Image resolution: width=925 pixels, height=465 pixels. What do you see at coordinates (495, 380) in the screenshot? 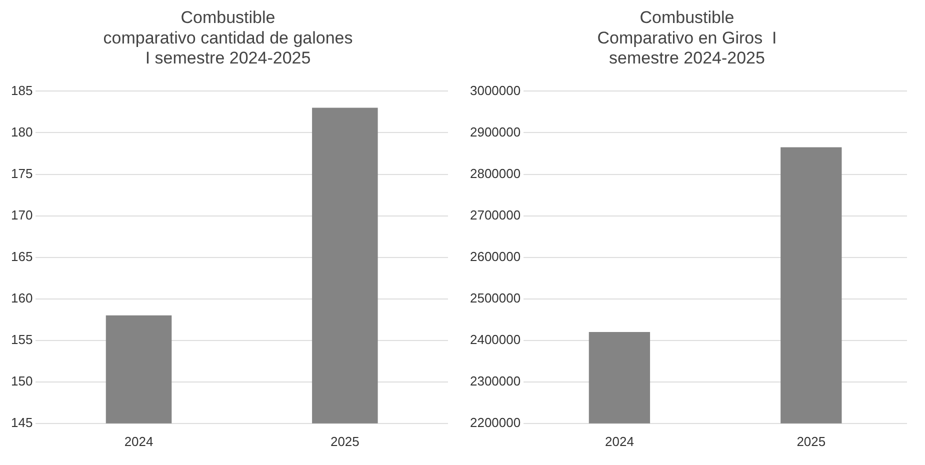
I see `y-tick-label: 2300000` at bounding box center [495, 380].